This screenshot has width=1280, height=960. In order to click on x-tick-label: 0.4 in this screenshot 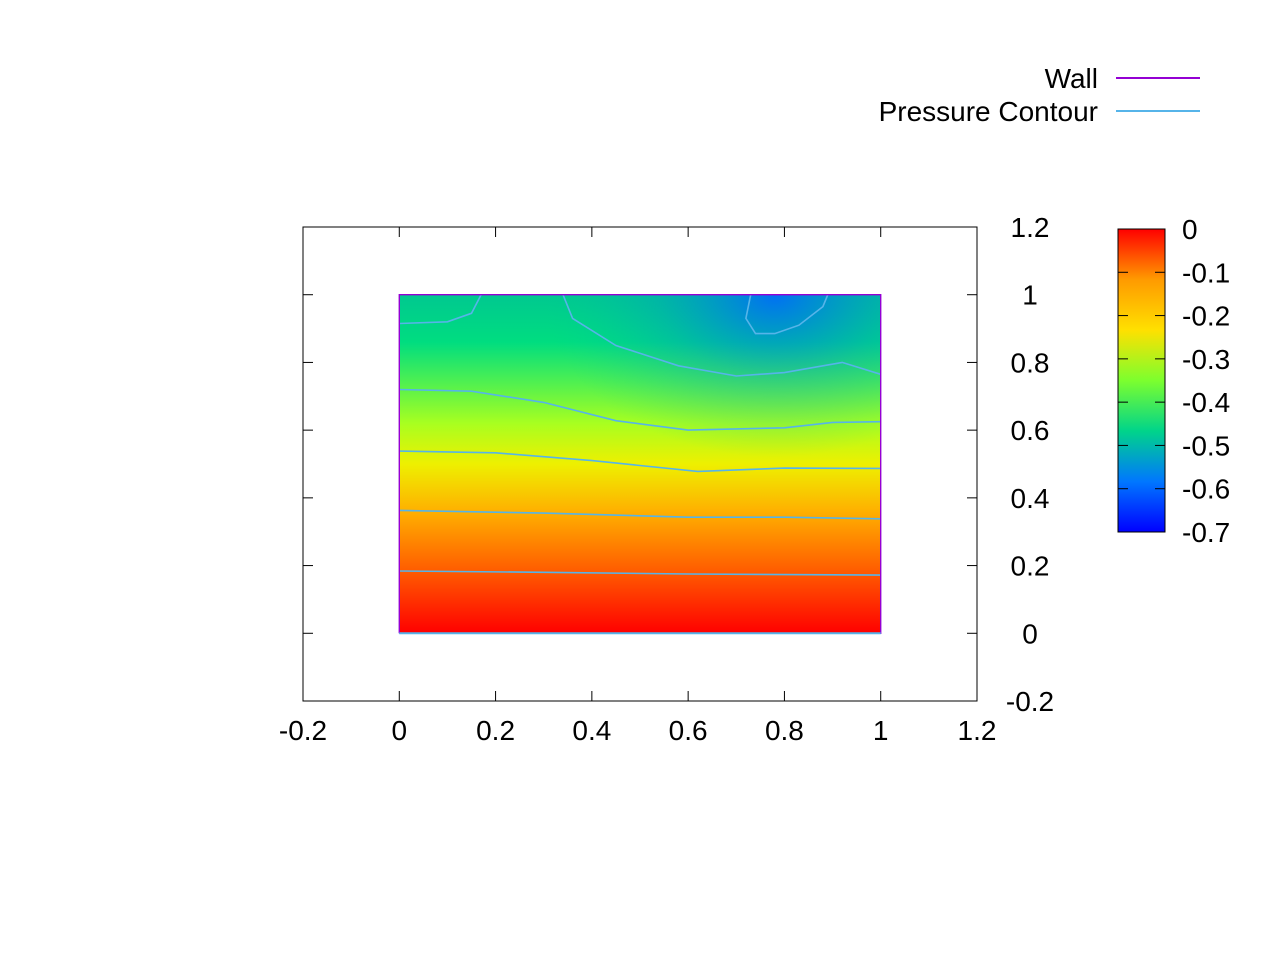, I will do `click(591, 730)`.